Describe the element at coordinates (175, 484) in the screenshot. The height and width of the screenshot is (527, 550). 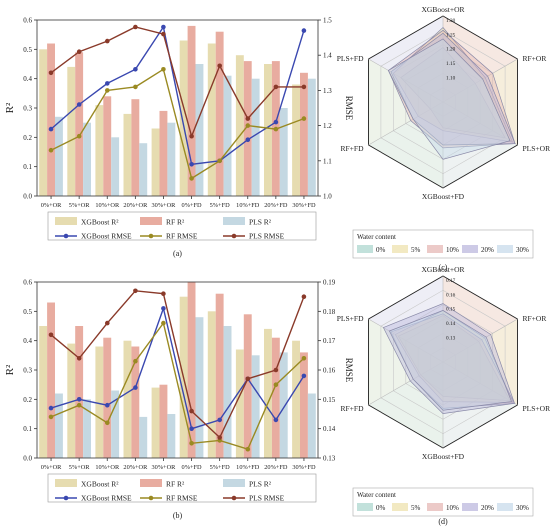
I see `legend-label: RF R²` at that location.